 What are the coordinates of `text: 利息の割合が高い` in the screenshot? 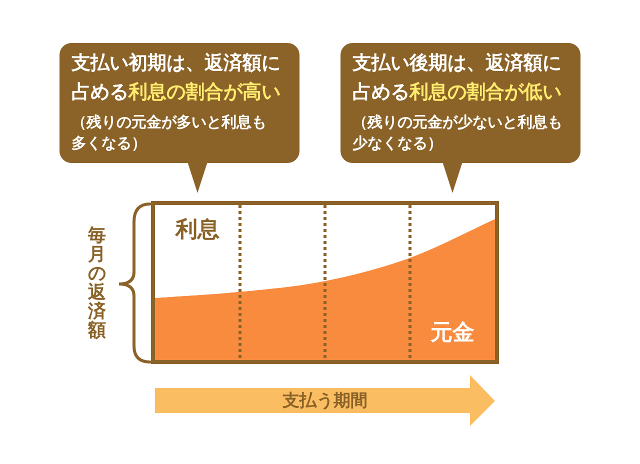 It's located at (204, 92).